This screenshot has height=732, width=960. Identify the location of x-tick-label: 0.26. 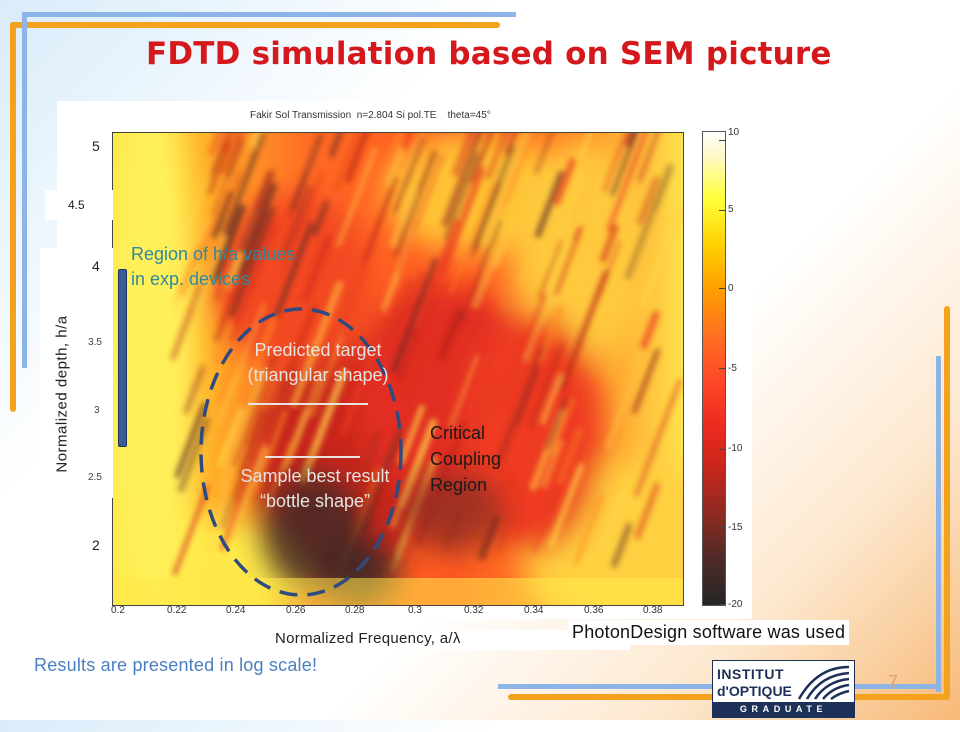
(296, 610).